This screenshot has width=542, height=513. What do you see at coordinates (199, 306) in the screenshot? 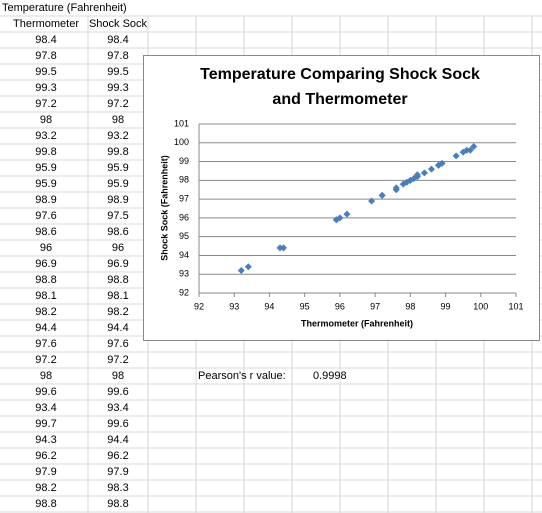
I see `x-tick-label: 92` at bounding box center [199, 306].